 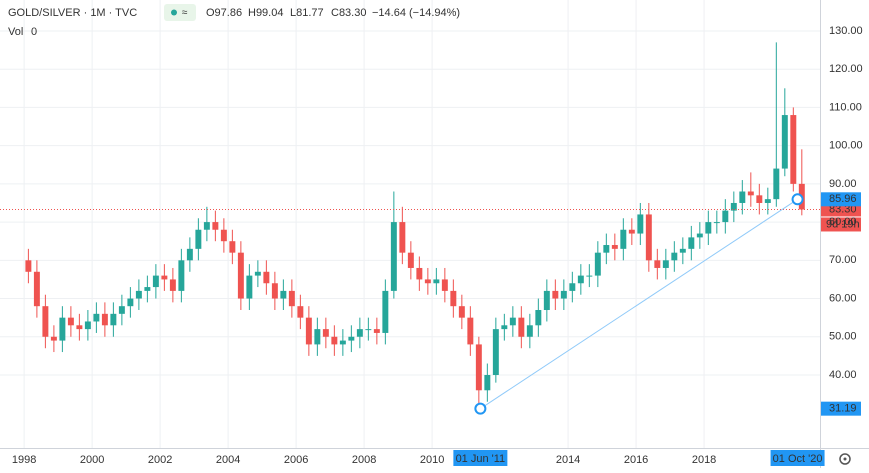 I want to click on x-tick-label: 2010, so click(x=432, y=460).